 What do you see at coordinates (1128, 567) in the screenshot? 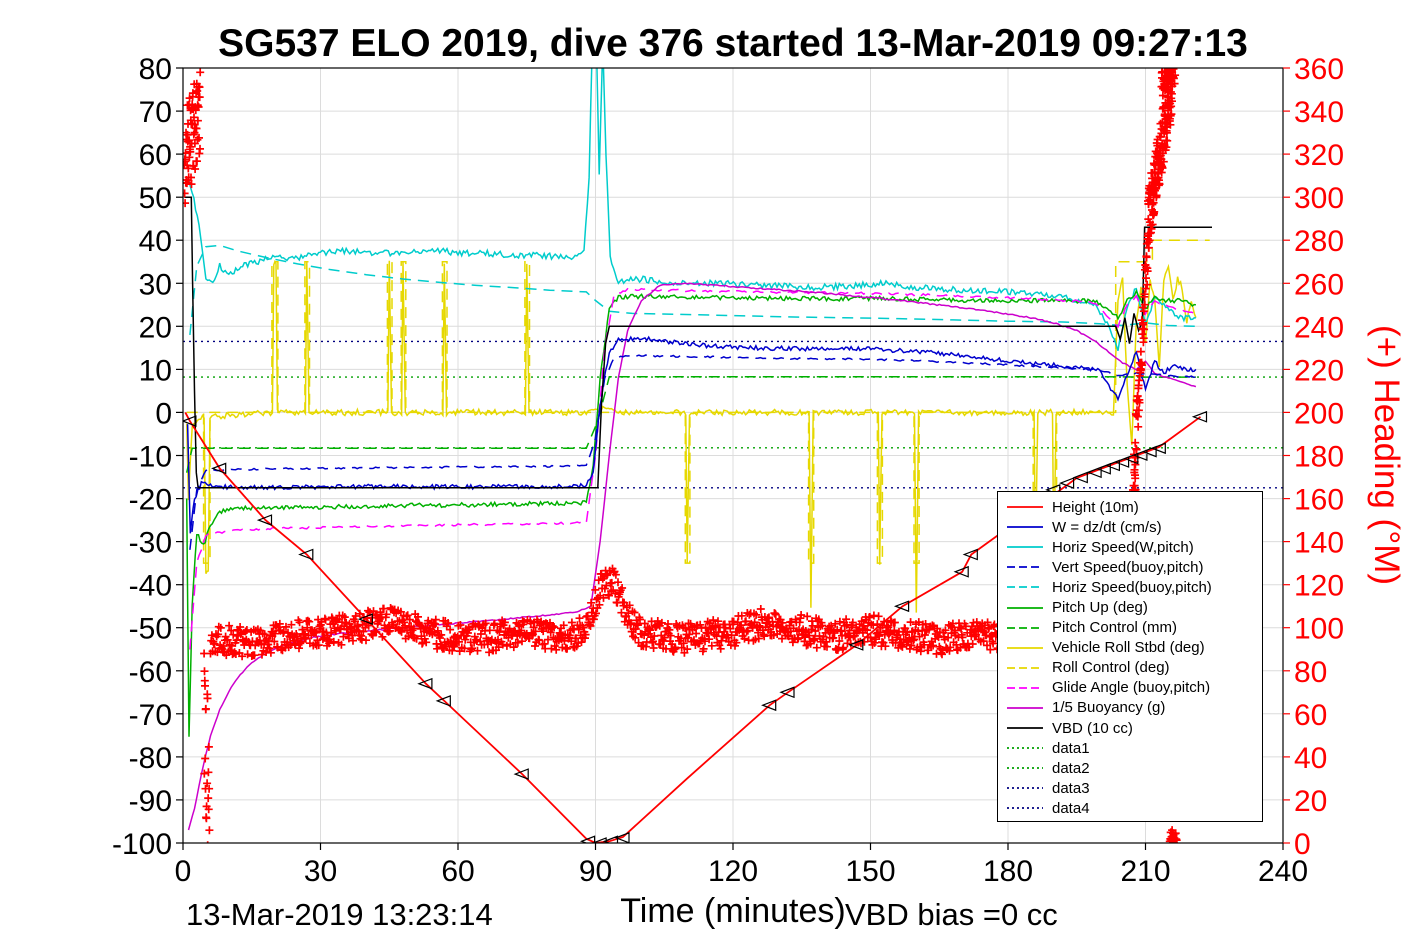
I see `legend-label: Vert Speed(buoy,pitch)` at bounding box center [1128, 567].